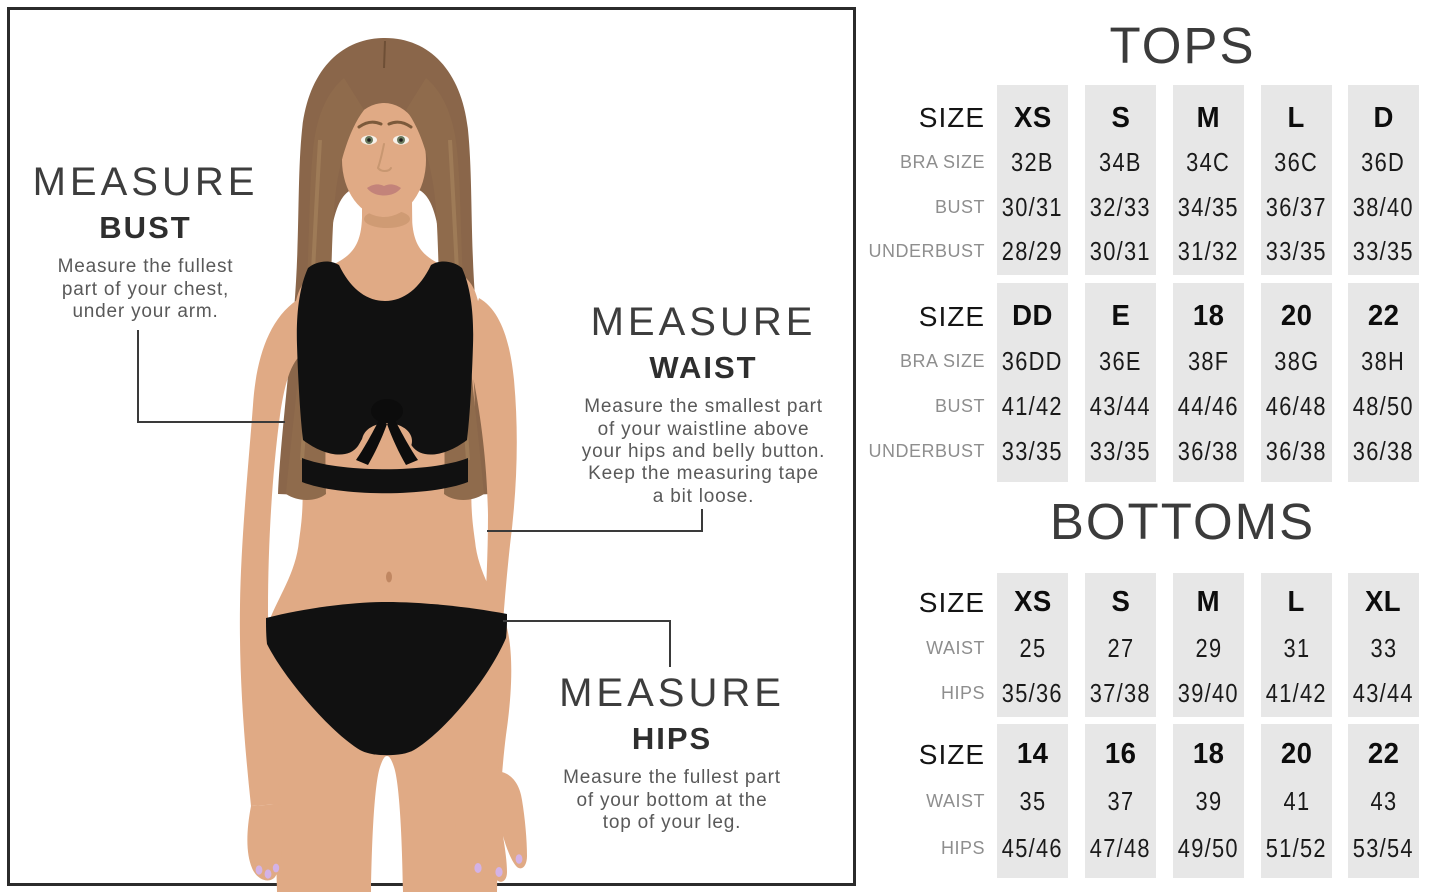 The image size is (1445, 894). Describe the element at coordinates (955, 647) in the screenshot. I see `waist-row-label: WAIST` at that location.